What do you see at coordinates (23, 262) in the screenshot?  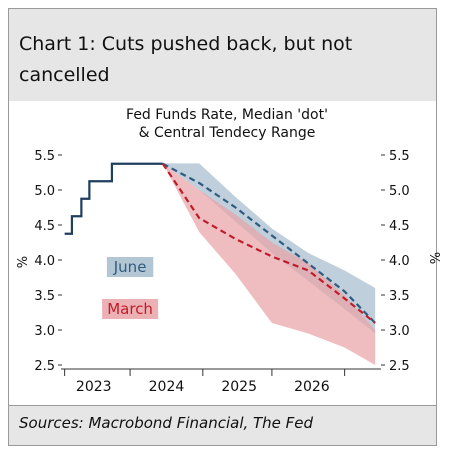 I see `y-axis-label-left: %` at bounding box center [23, 262].